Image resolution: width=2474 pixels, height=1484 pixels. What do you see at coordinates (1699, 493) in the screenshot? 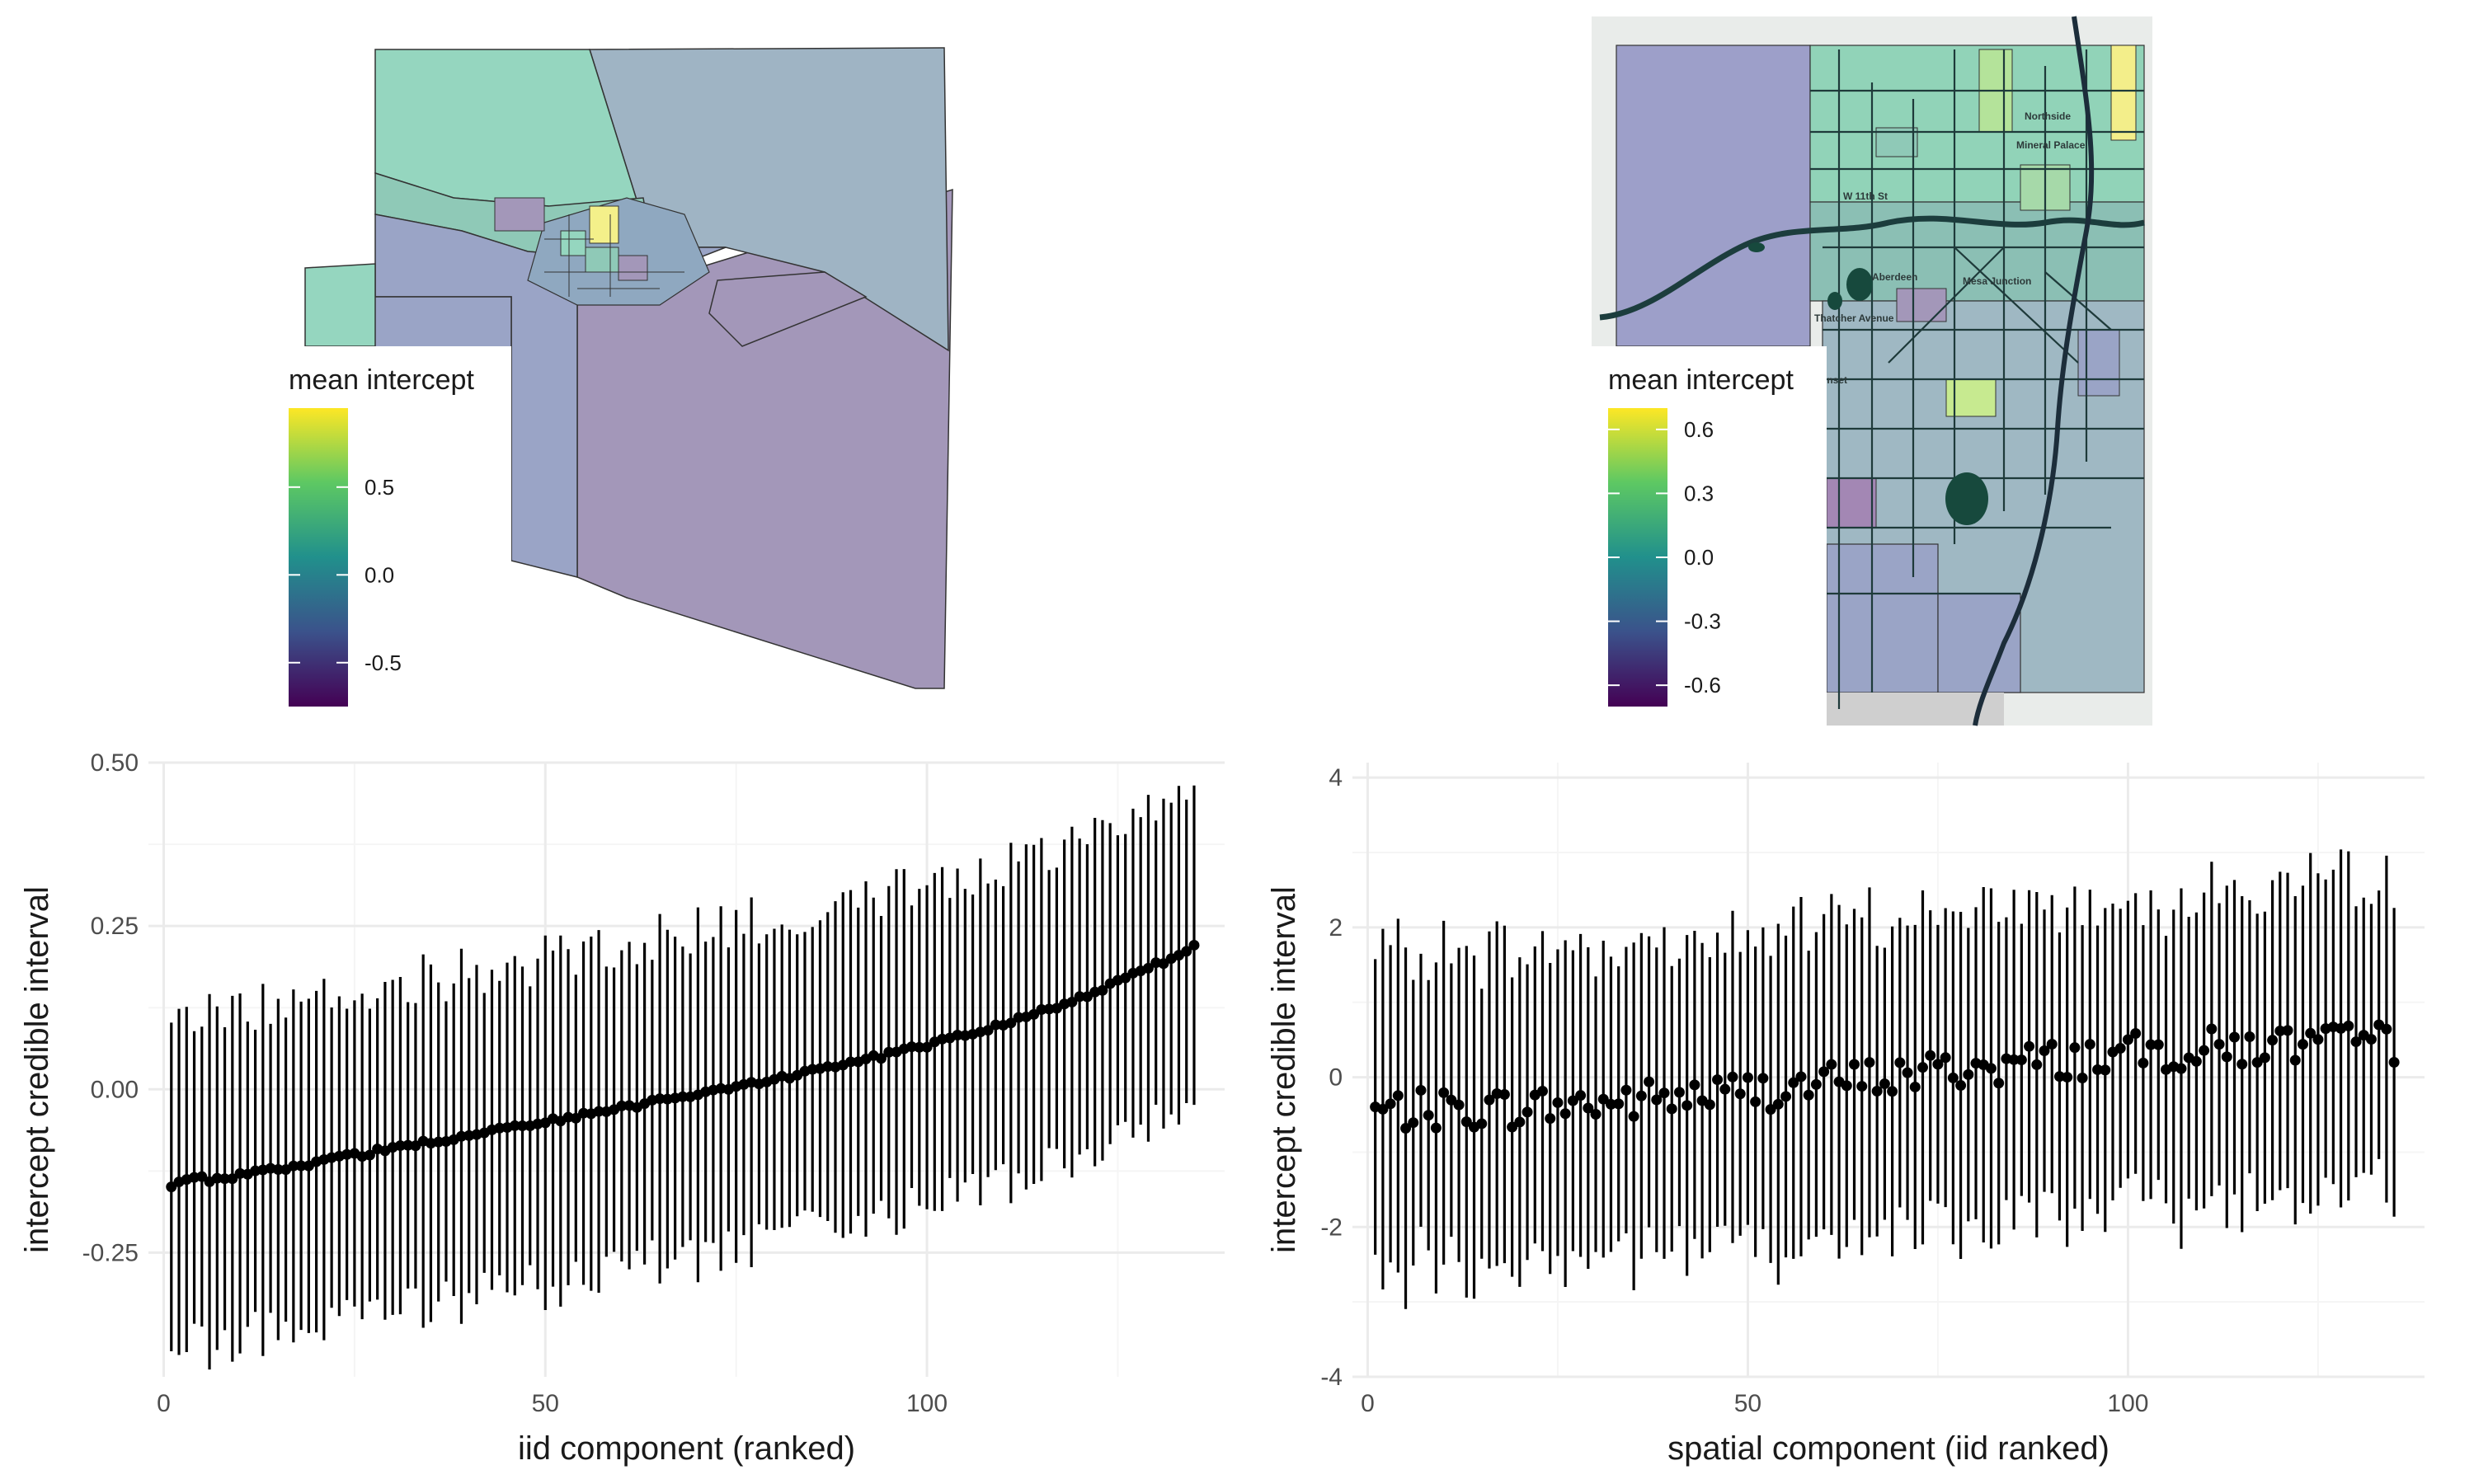
I see `legend-tick-label: 0.3` at bounding box center [1699, 493].